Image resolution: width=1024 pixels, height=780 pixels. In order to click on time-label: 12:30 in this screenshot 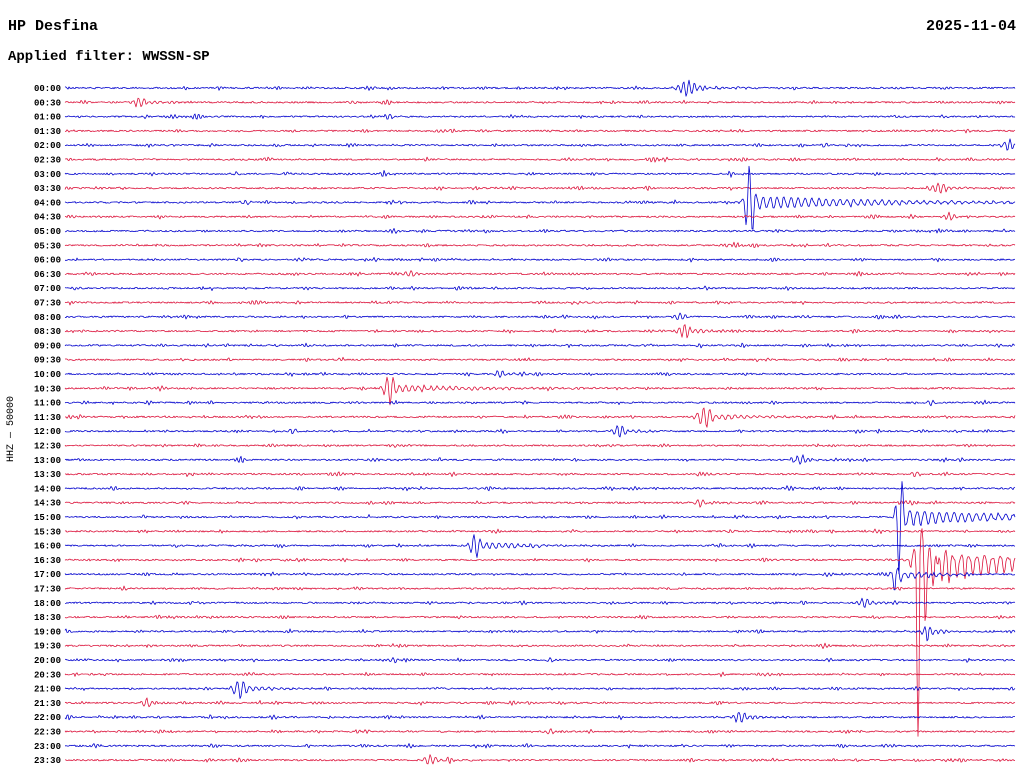, I will do `click(47, 447)`.